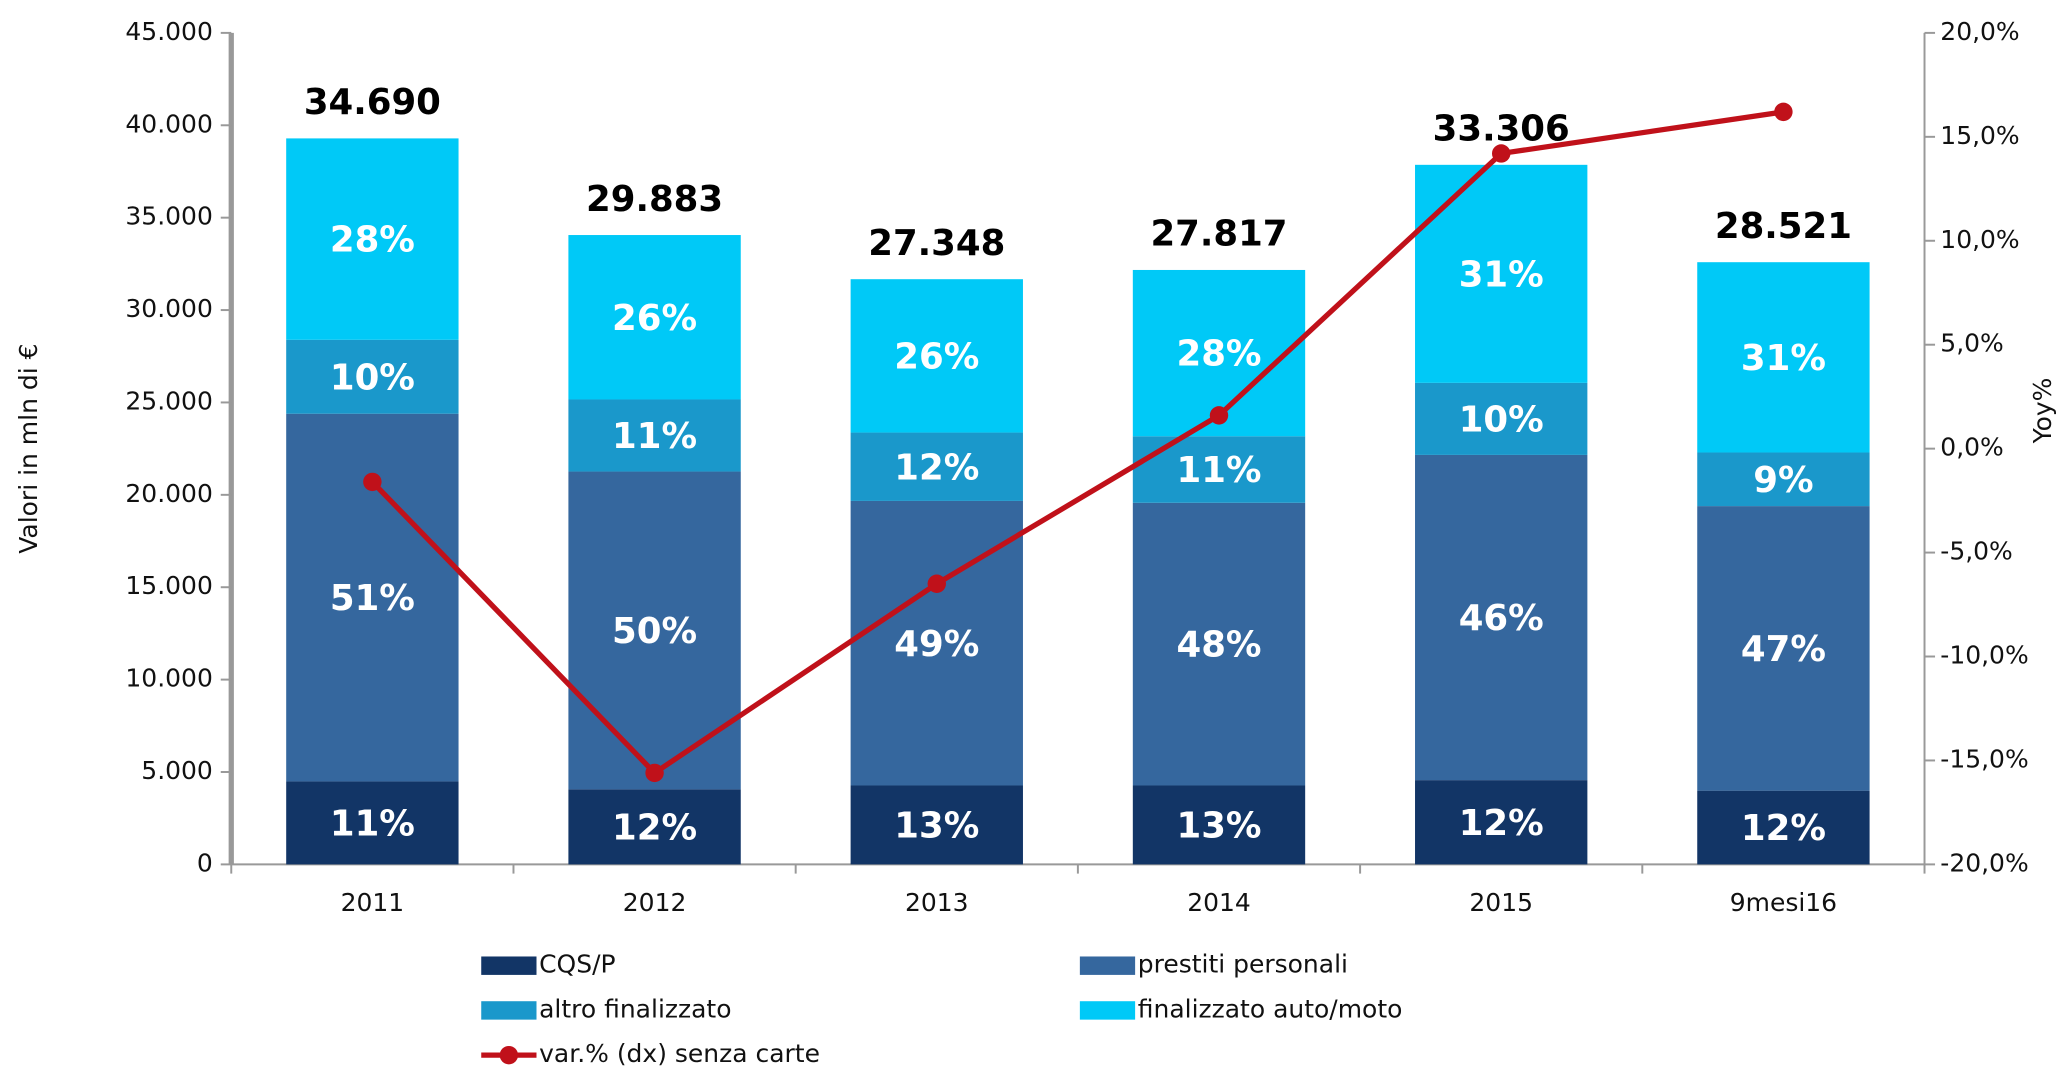  What do you see at coordinates (1971, 343) in the screenshot?
I see `y2-tick-label: 5,0%` at bounding box center [1971, 343].